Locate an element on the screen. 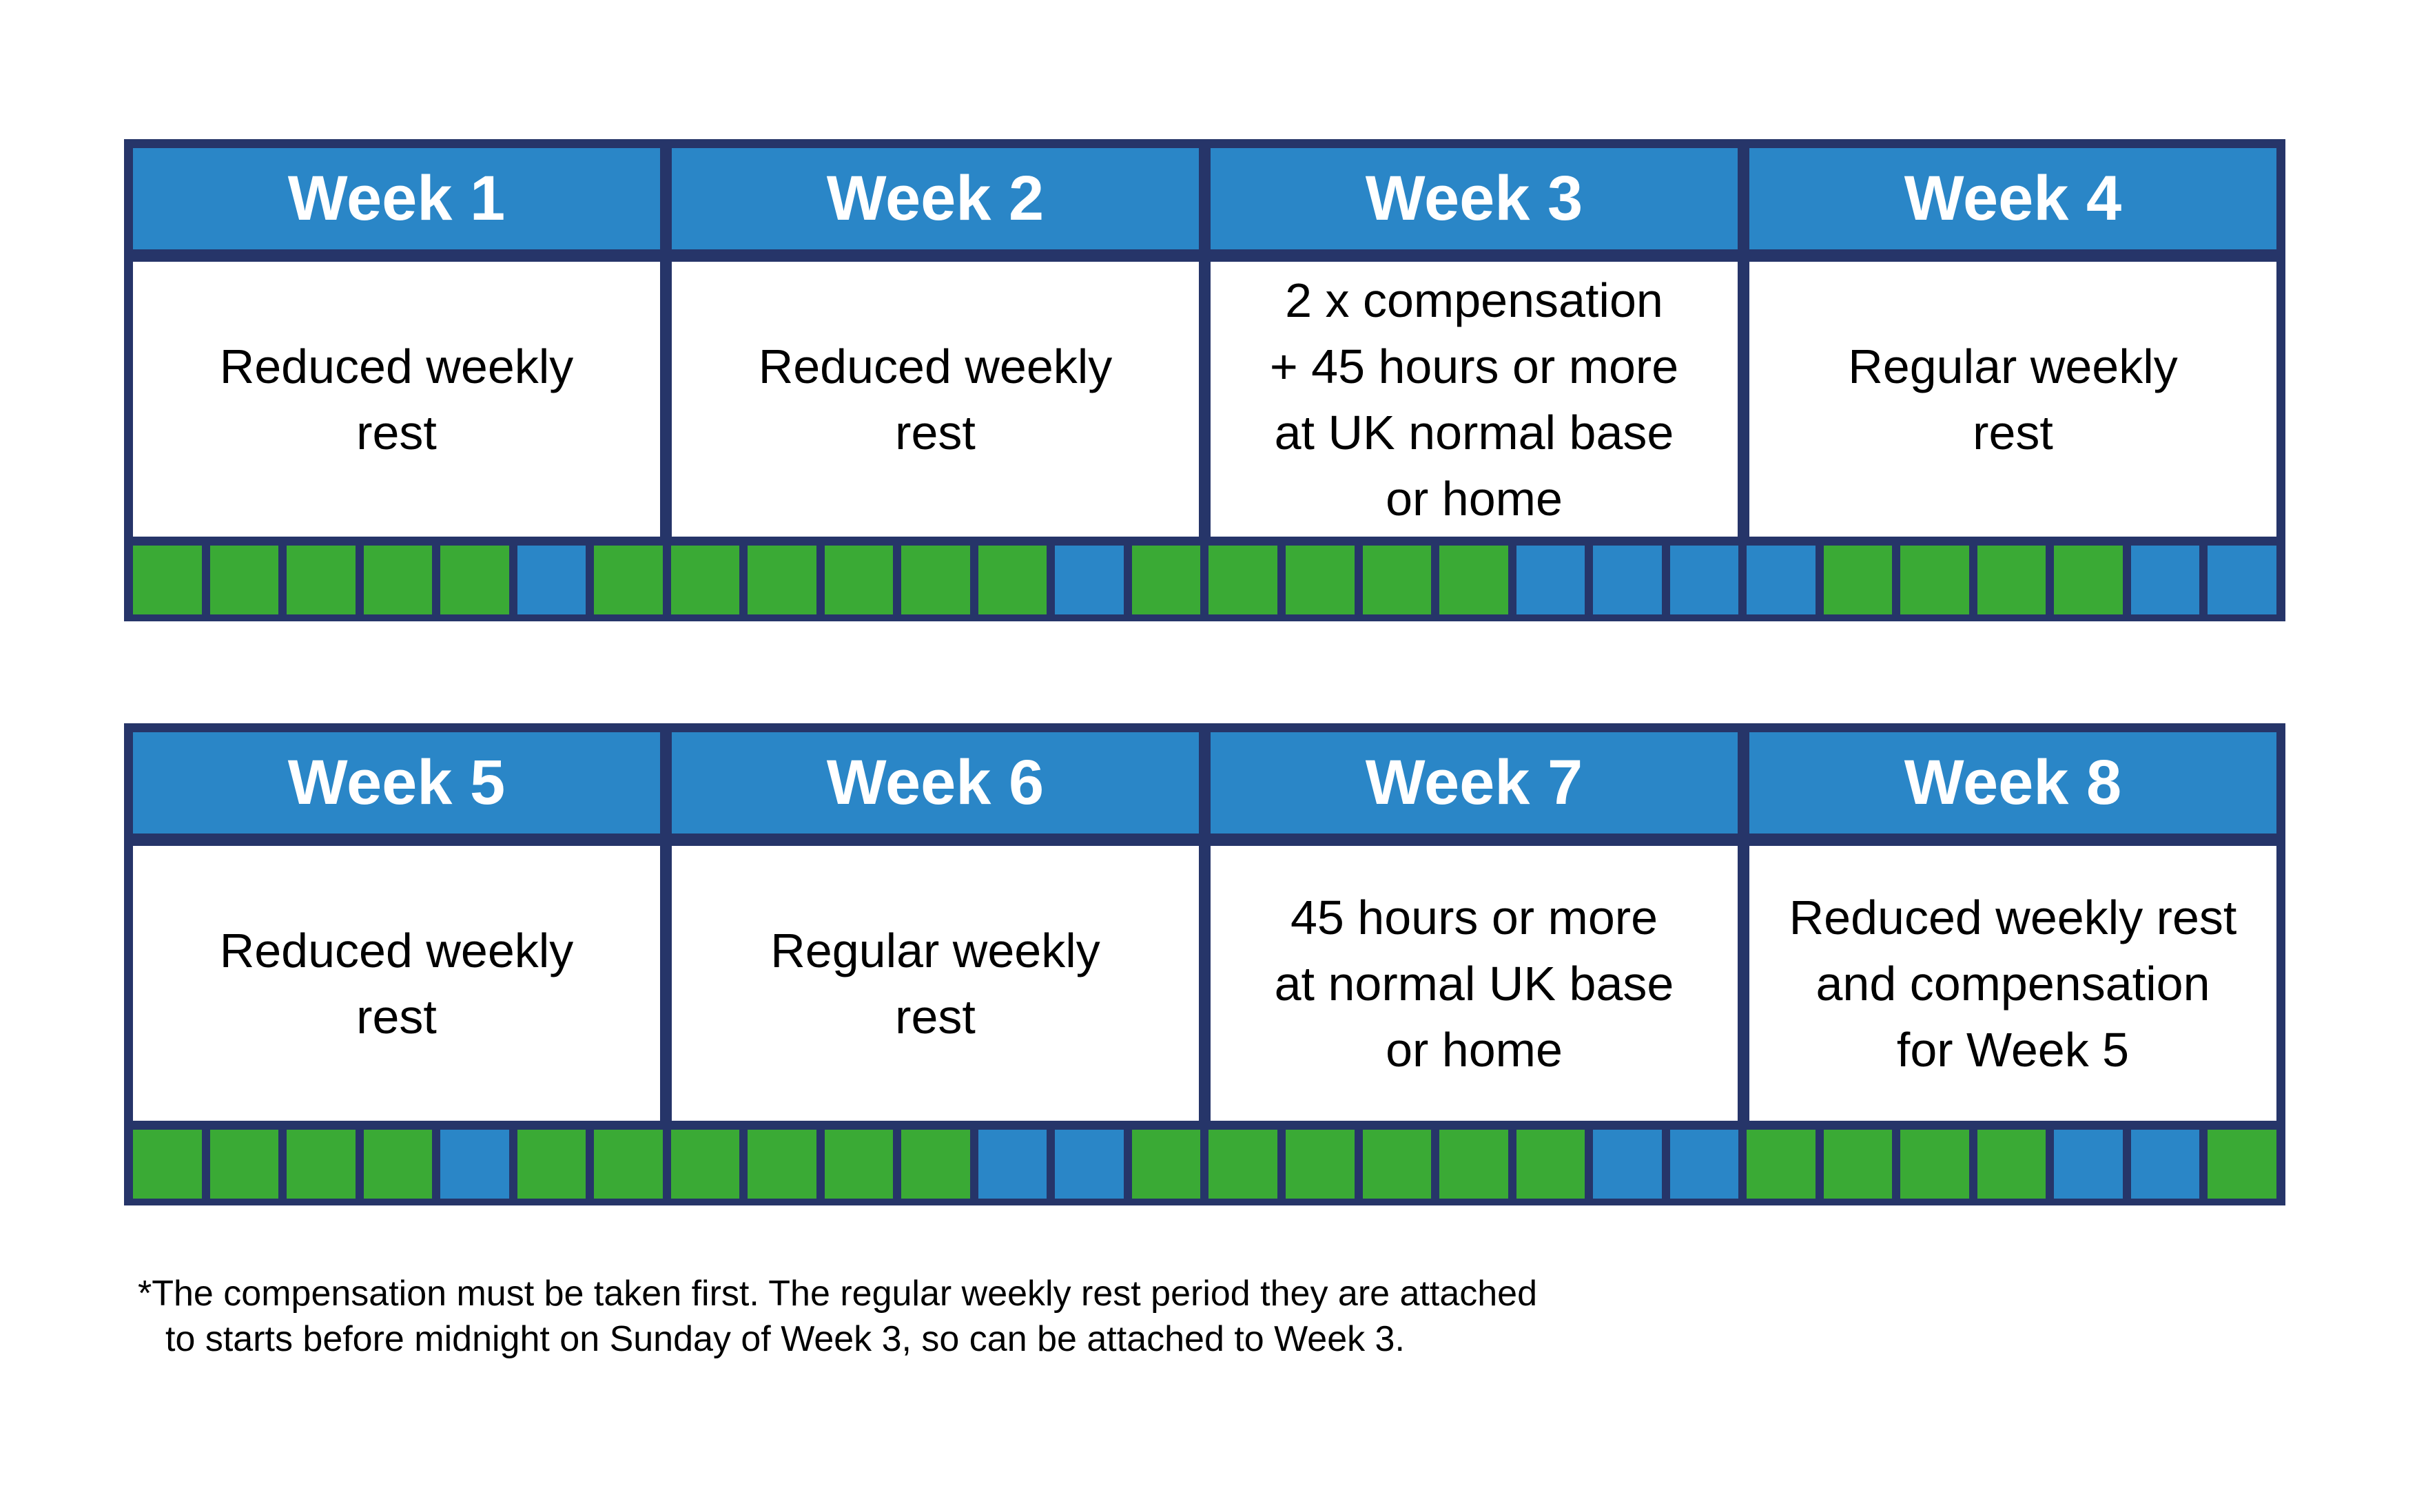  week-header-5: Week 5 is located at coordinates (396, 782).